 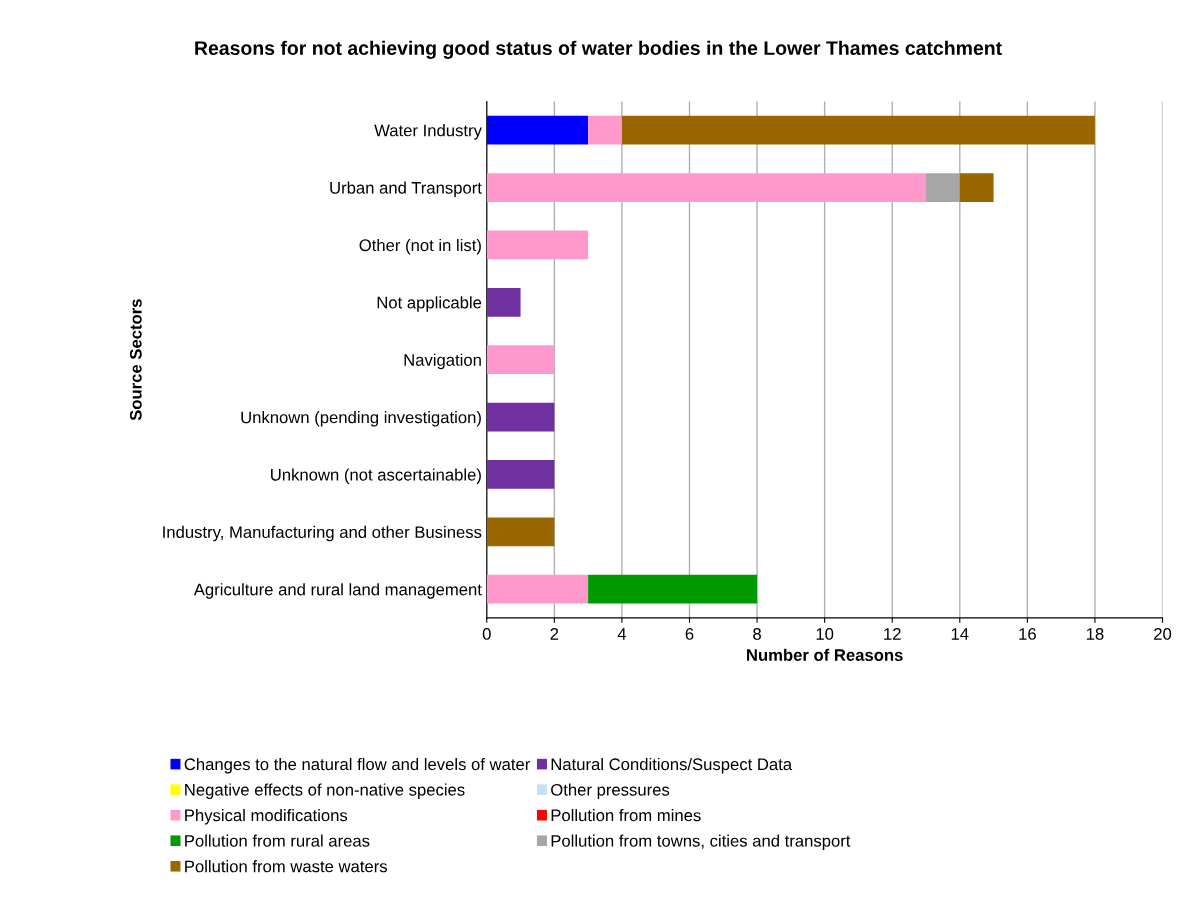 What do you see at coordinates (1095, 634) in the screenshot?
I see `x-tick-label: 18` at bounding box center [1095, 634].